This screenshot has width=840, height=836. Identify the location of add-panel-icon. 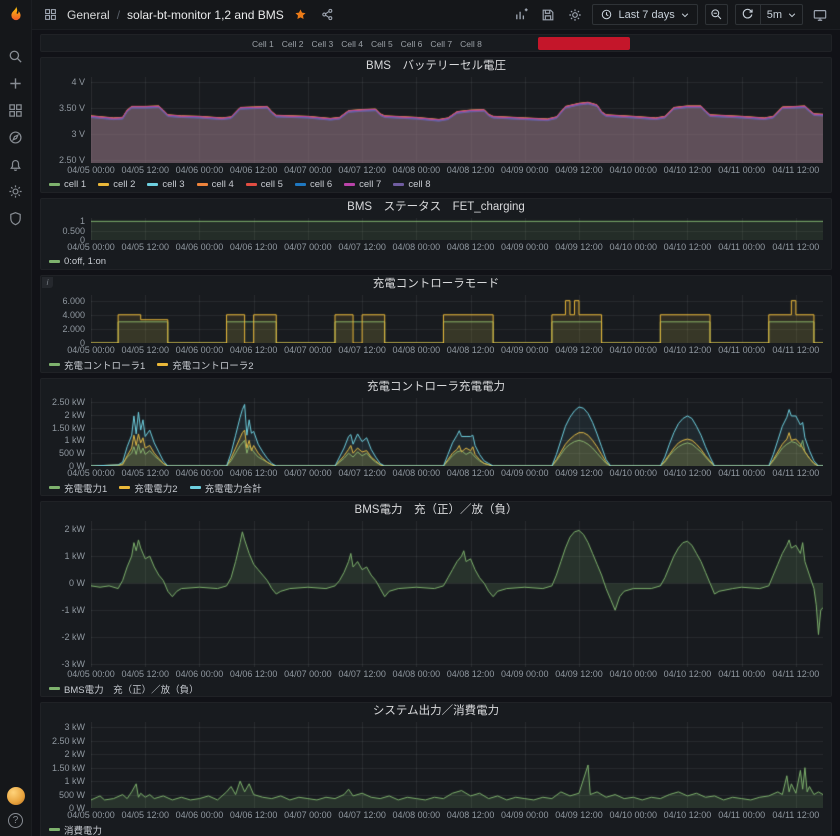
(521, 15).